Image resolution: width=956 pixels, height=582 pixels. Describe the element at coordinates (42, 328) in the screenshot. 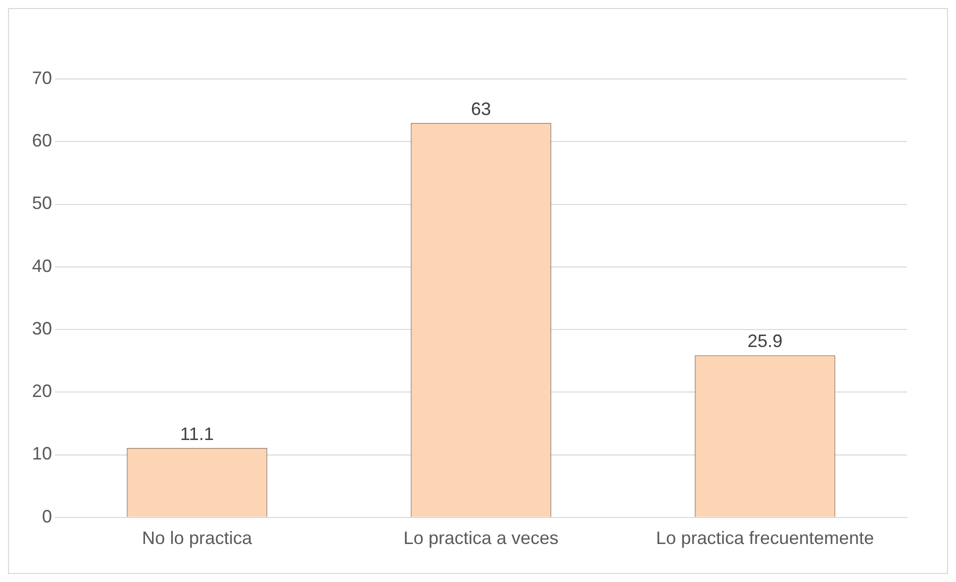

I see `y-tick-label: 30` at that location.